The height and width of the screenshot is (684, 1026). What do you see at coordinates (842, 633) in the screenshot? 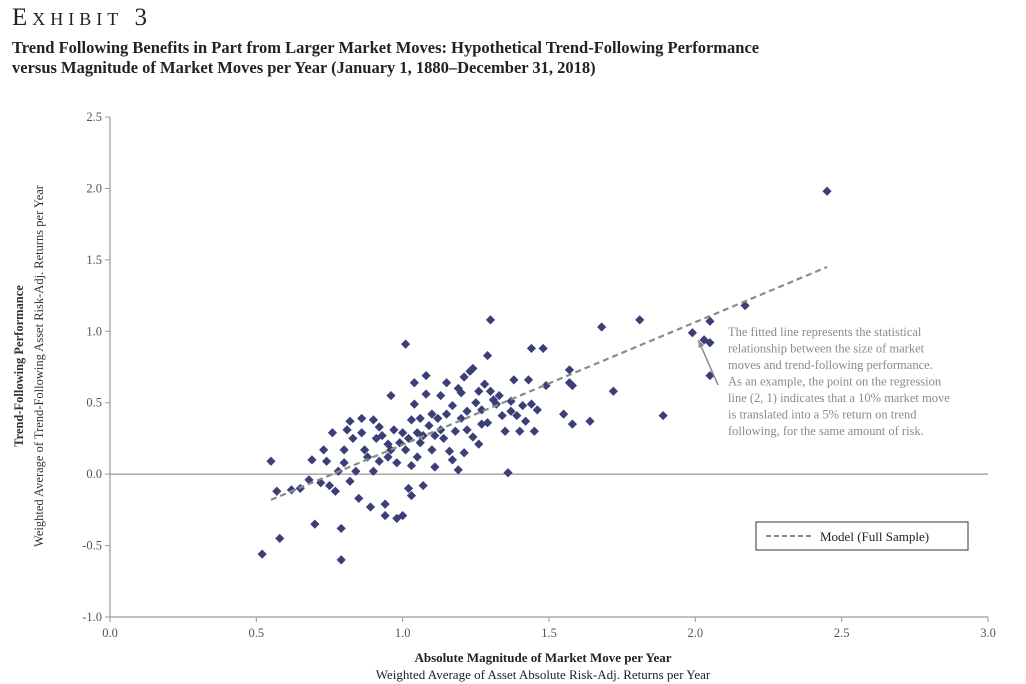
I see `x-tick-label: 2.5` at bounding box center [842, 633].